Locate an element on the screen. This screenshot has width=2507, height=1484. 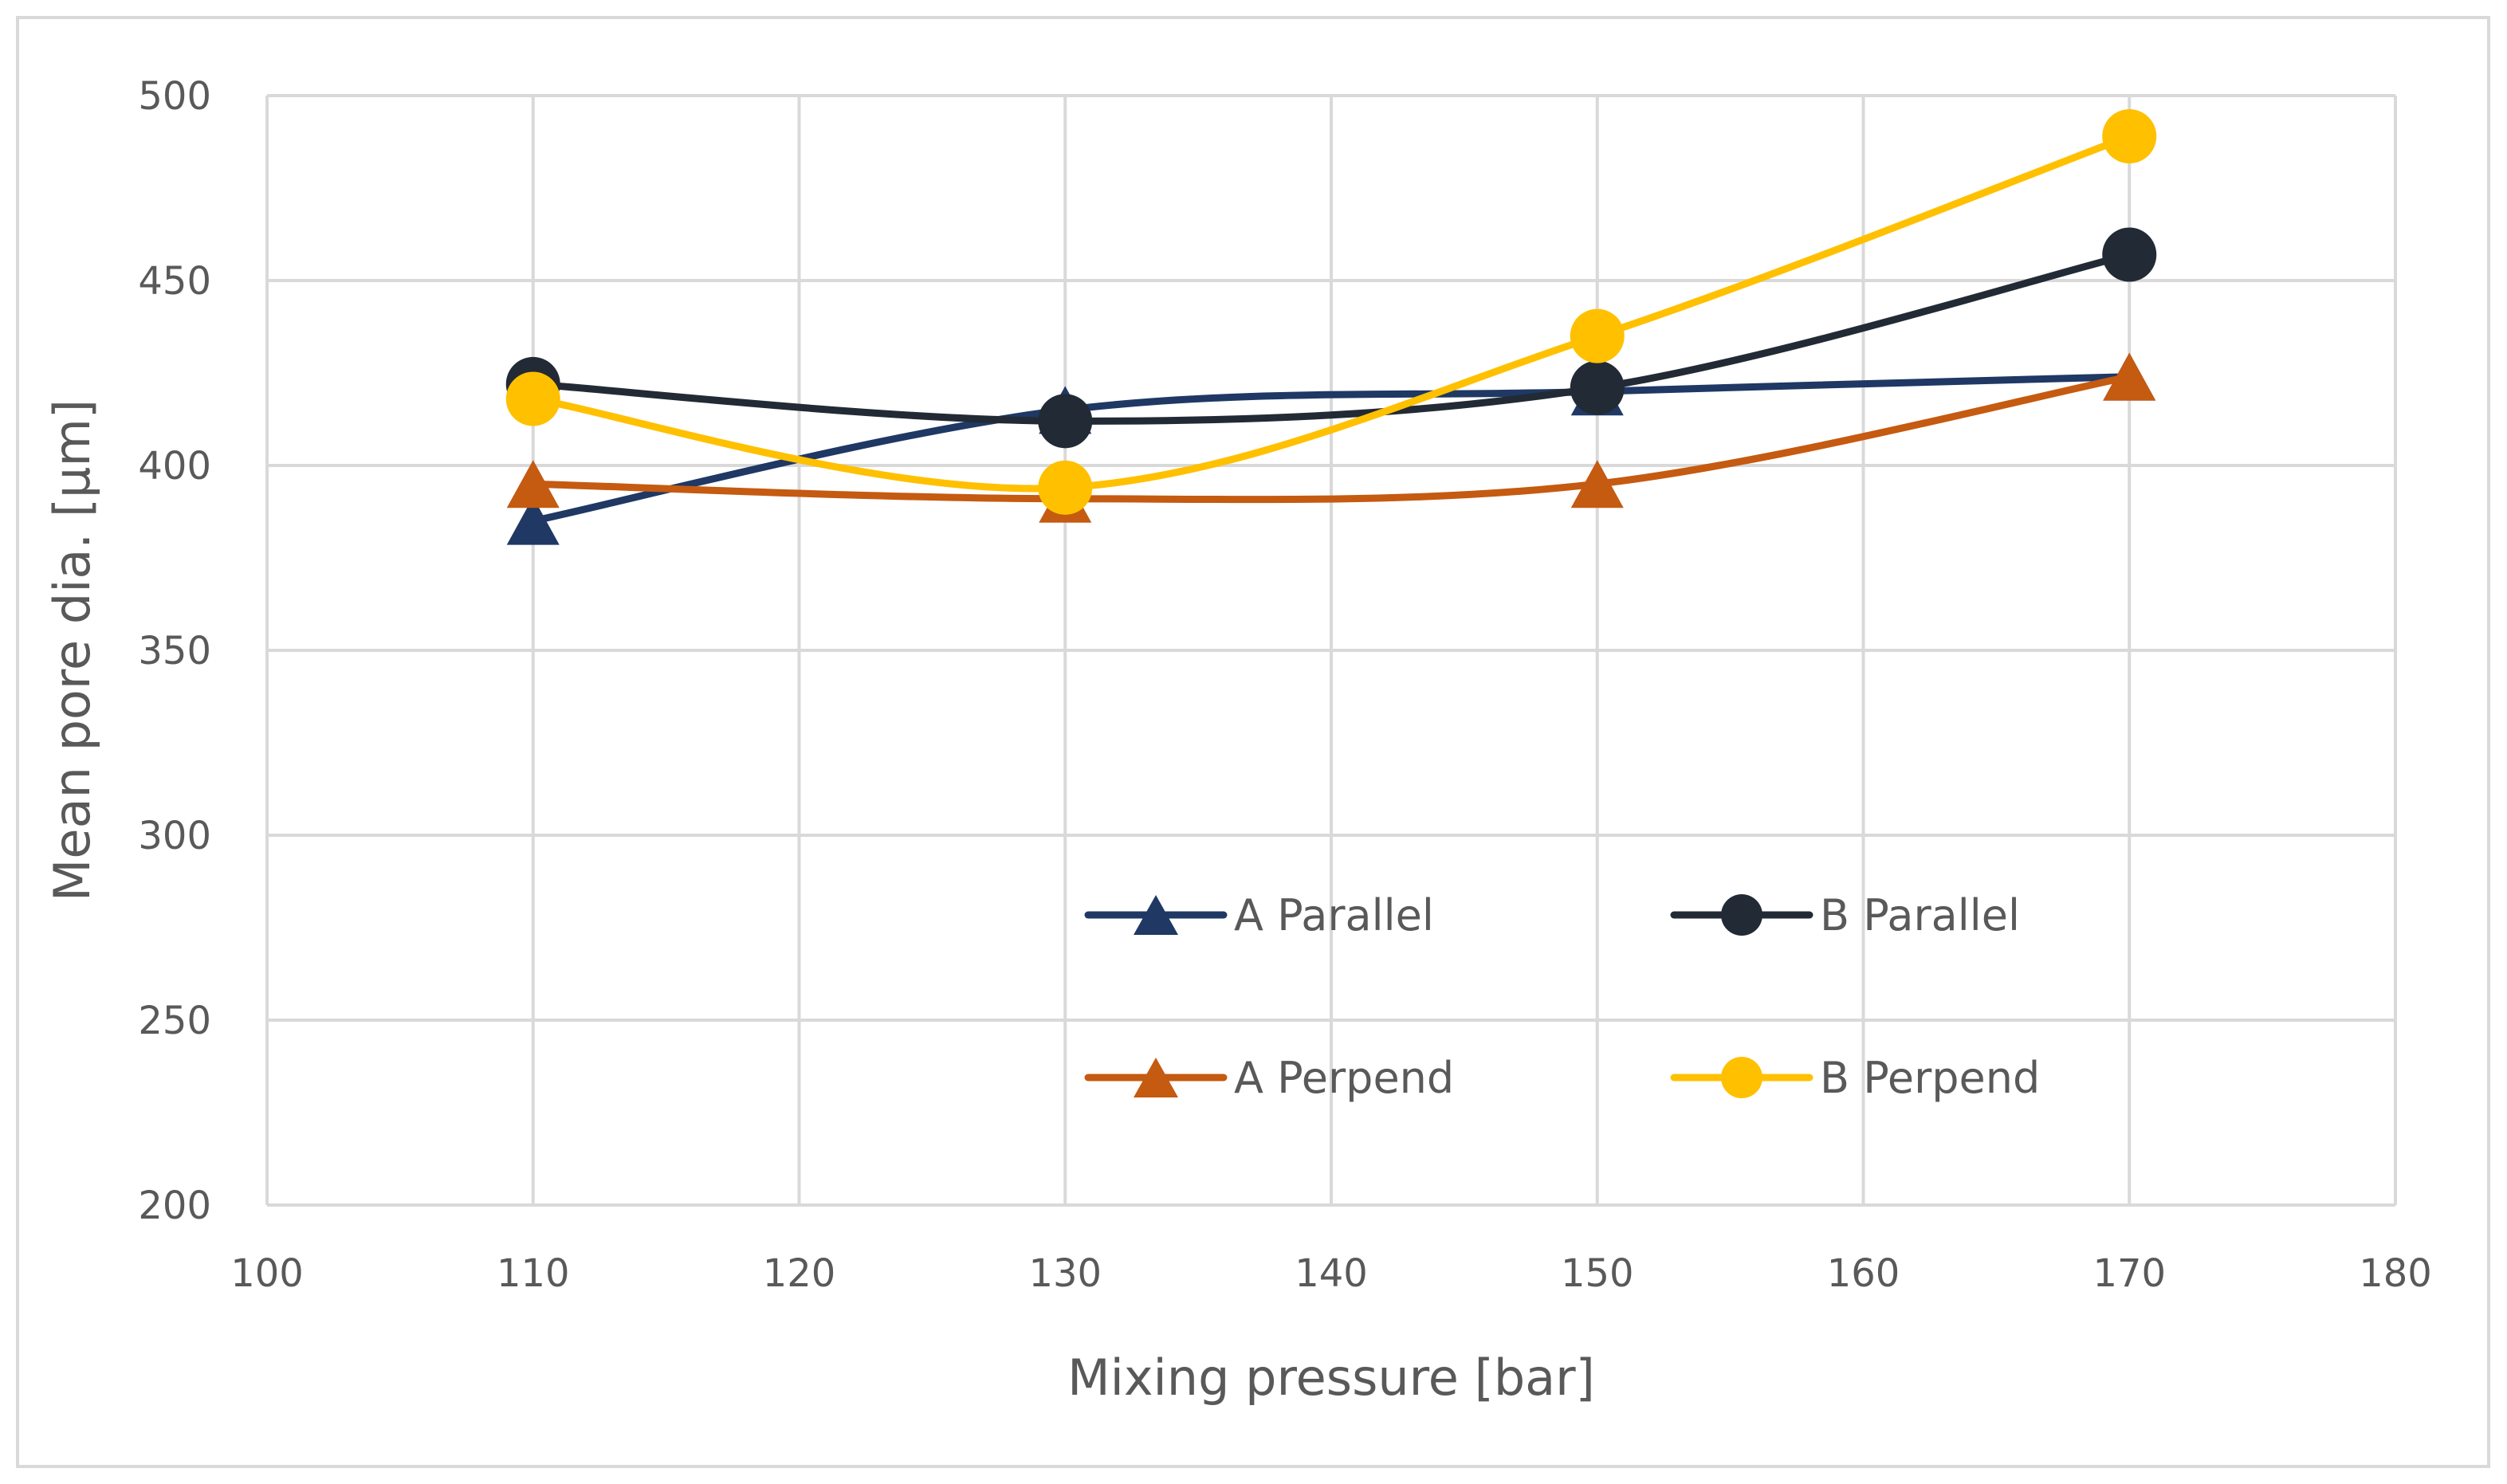
y-tick-label: 200 is located at coordinates (174, 1206).